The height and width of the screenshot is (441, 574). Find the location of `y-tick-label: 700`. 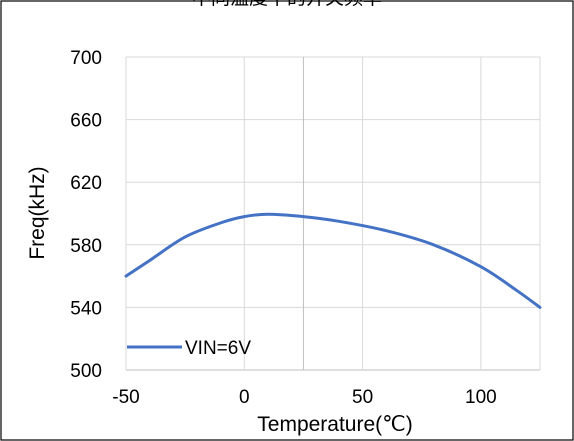

y-tick-label: 700 is located at coordinates (86, 58).